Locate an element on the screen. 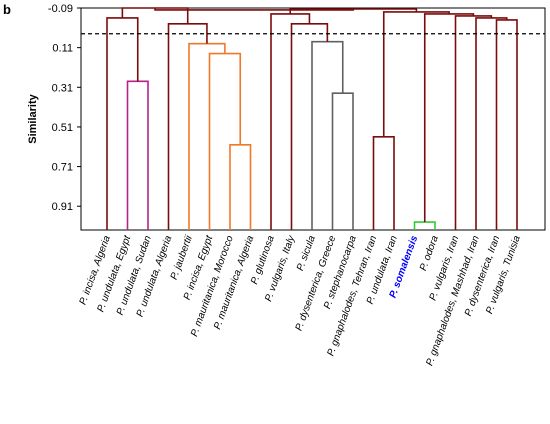 Image resolution: width=550 pixels, height=424 pixels. dendrogram-link-m11 is located at coordinates (290, 121).